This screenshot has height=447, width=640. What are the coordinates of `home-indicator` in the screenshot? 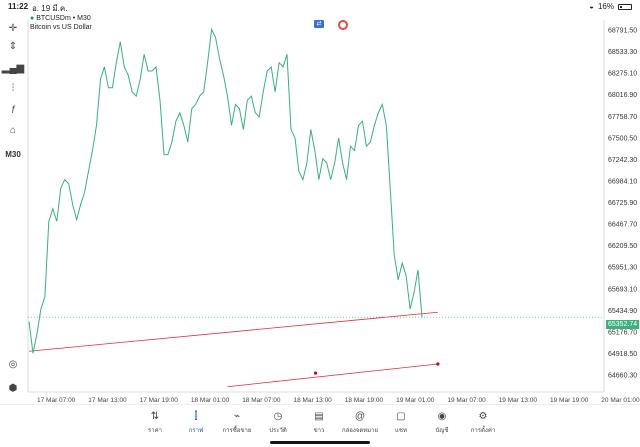 It's located at (320, 442).